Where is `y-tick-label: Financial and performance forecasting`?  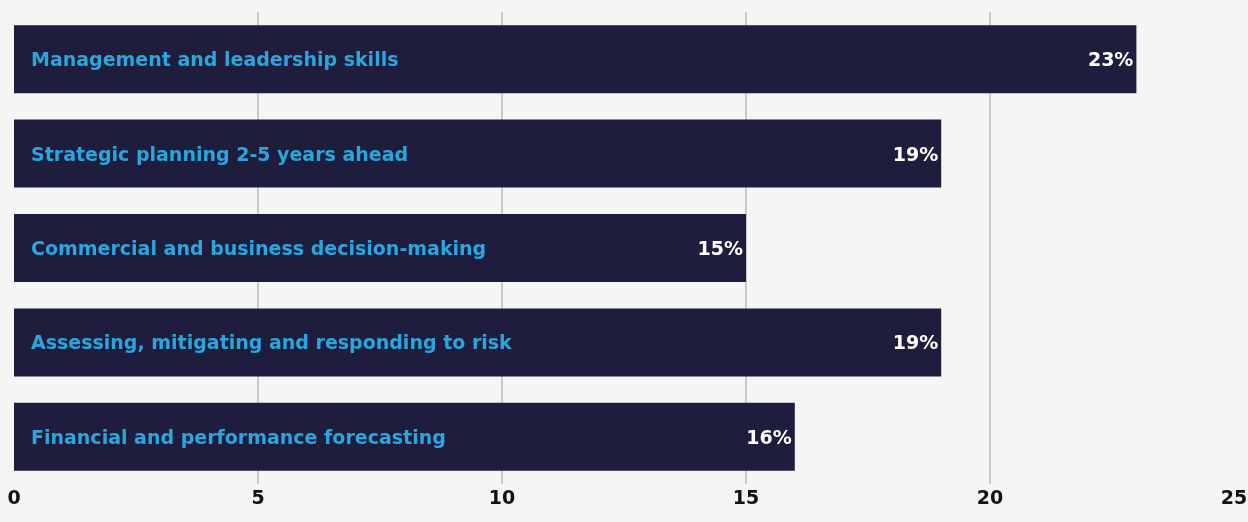
y-tick-label: Financial and performance forecasting is located at coordinates (238, 437).